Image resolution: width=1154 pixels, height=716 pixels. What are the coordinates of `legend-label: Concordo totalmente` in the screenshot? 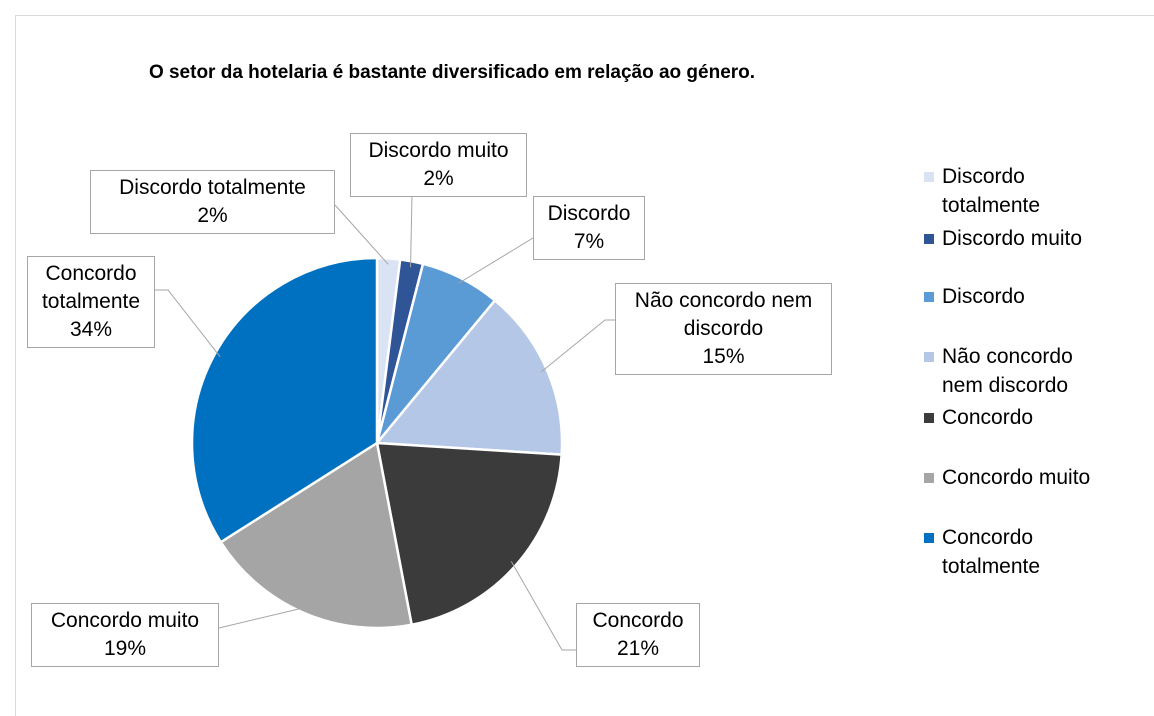 It's located at (991, 552).